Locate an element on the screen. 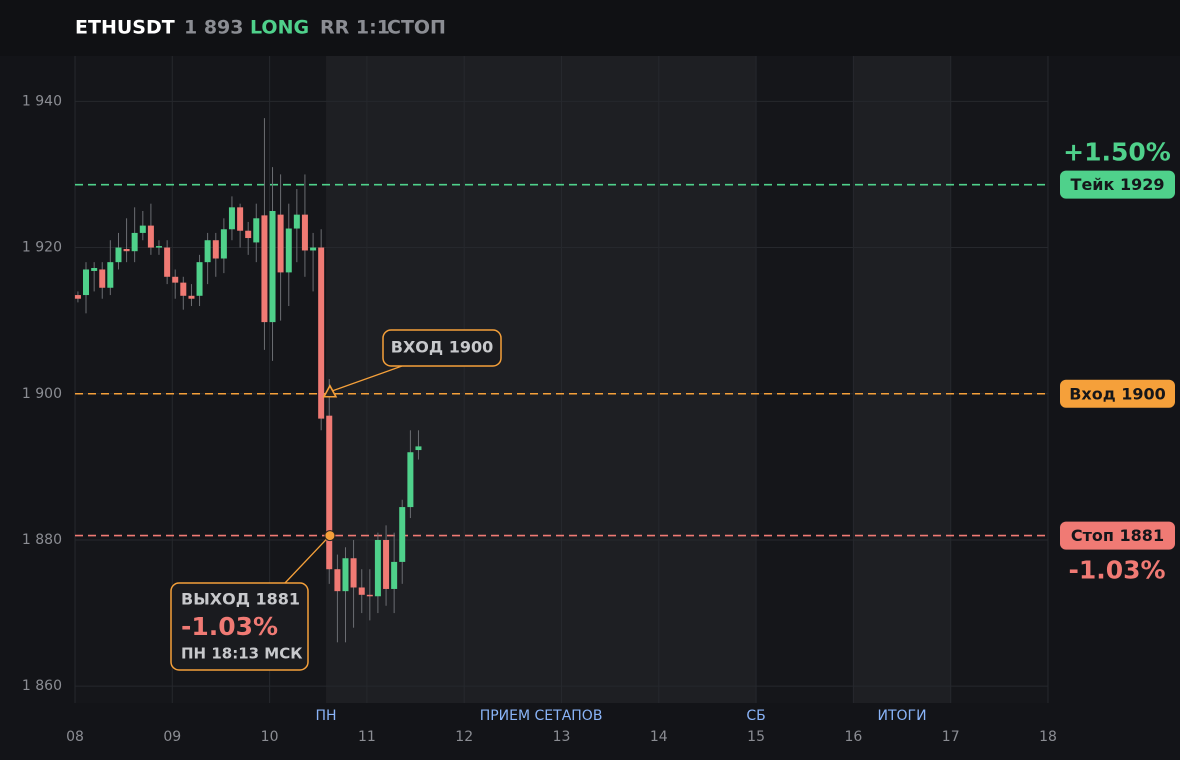  level-pct: +1.50% is located at coordinates (1117, 152).